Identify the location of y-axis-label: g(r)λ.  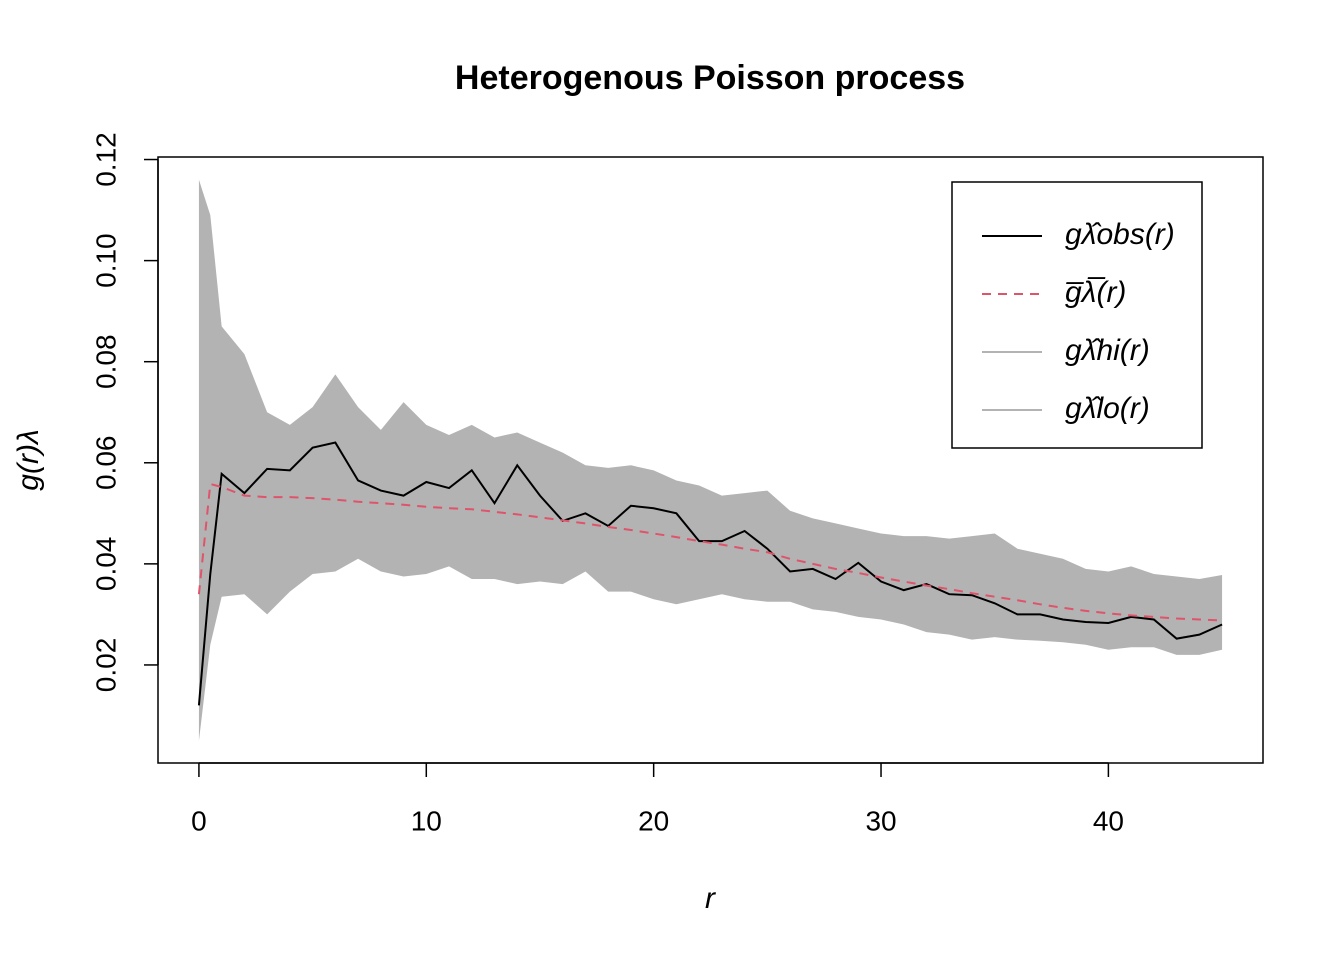
(28, 459).